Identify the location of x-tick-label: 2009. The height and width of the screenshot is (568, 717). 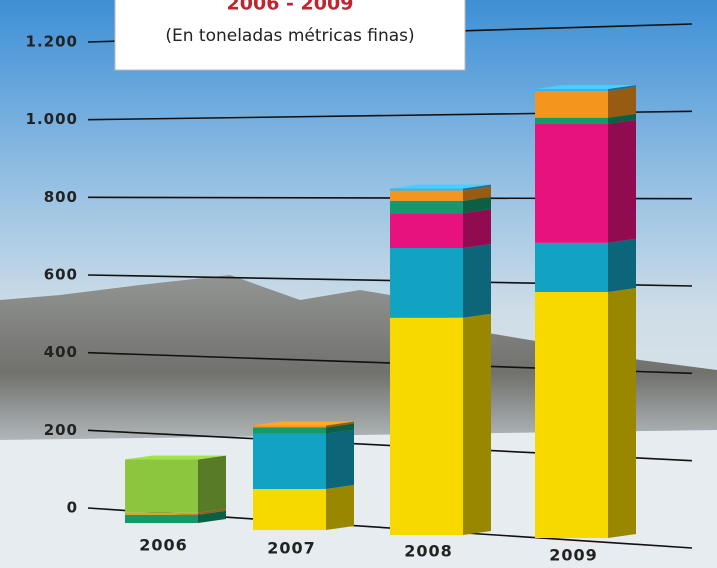
(573, 555).